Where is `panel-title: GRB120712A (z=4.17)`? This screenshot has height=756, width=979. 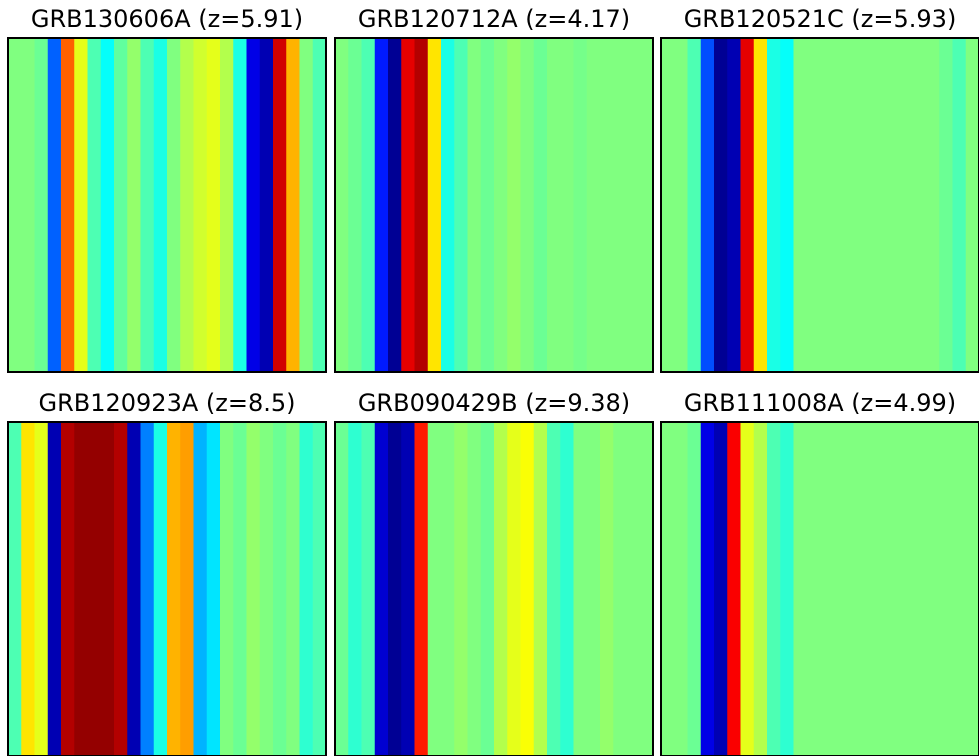 panel-title: GRB120712A (z=4.17) is located at coordinates (494, 19).